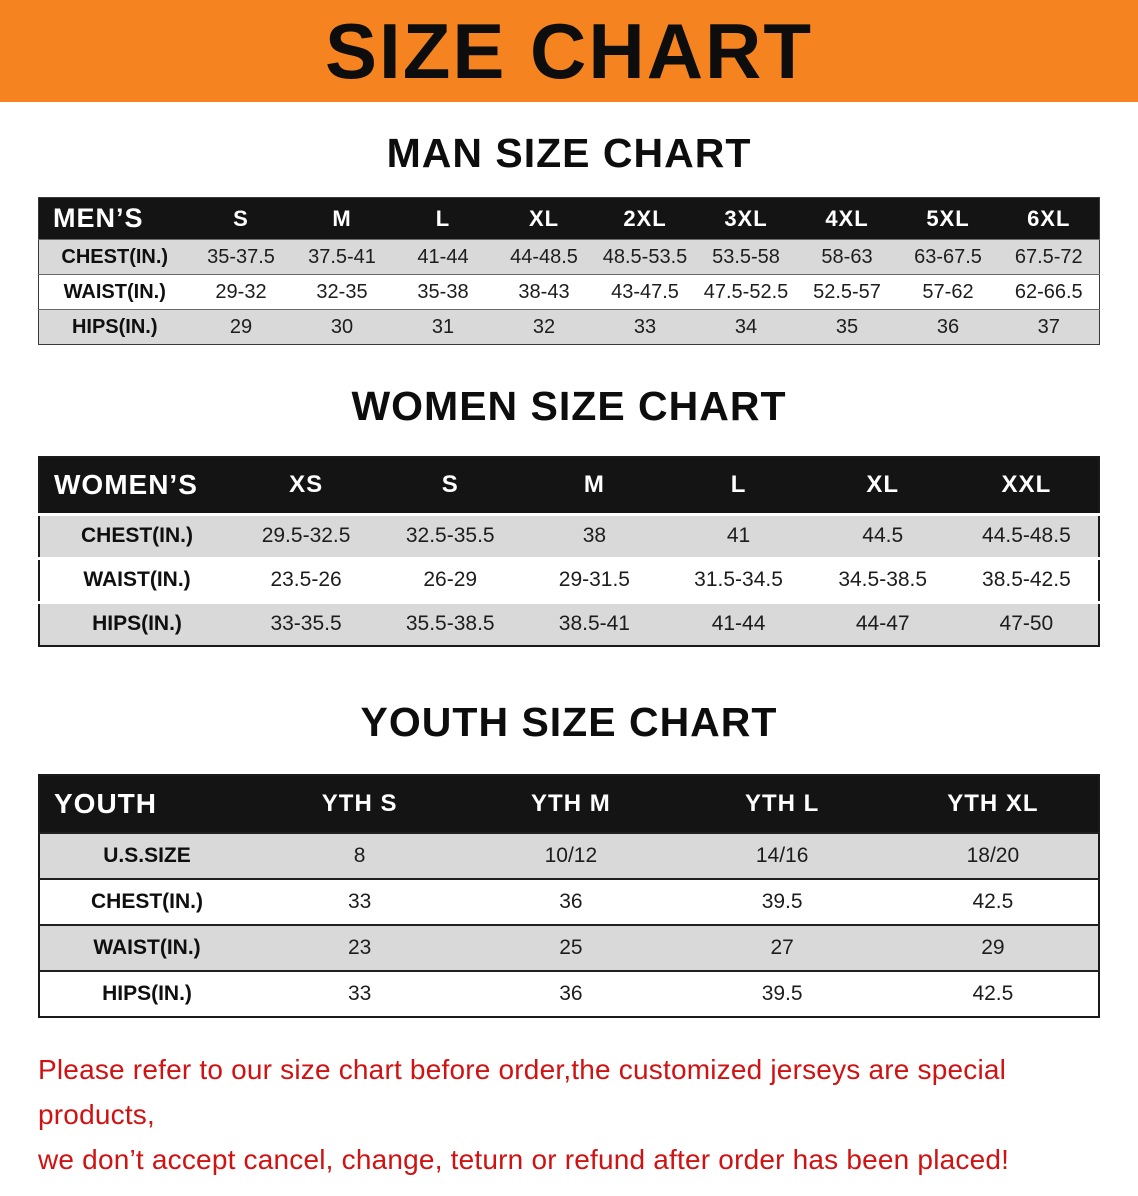 The width and height of the screenshot is (1138, 1196). Describe the element at coordinates (1026, 579) in the screenshot. I see `value-cell: 38.5-42.5` at that location.